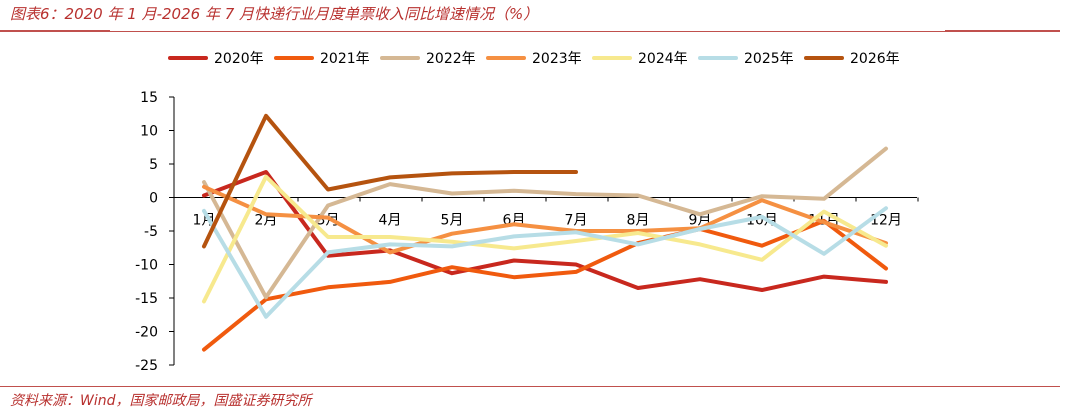 The image size is (1065, 412). I want to click on legend-label: 2023年, so click(557, 59).